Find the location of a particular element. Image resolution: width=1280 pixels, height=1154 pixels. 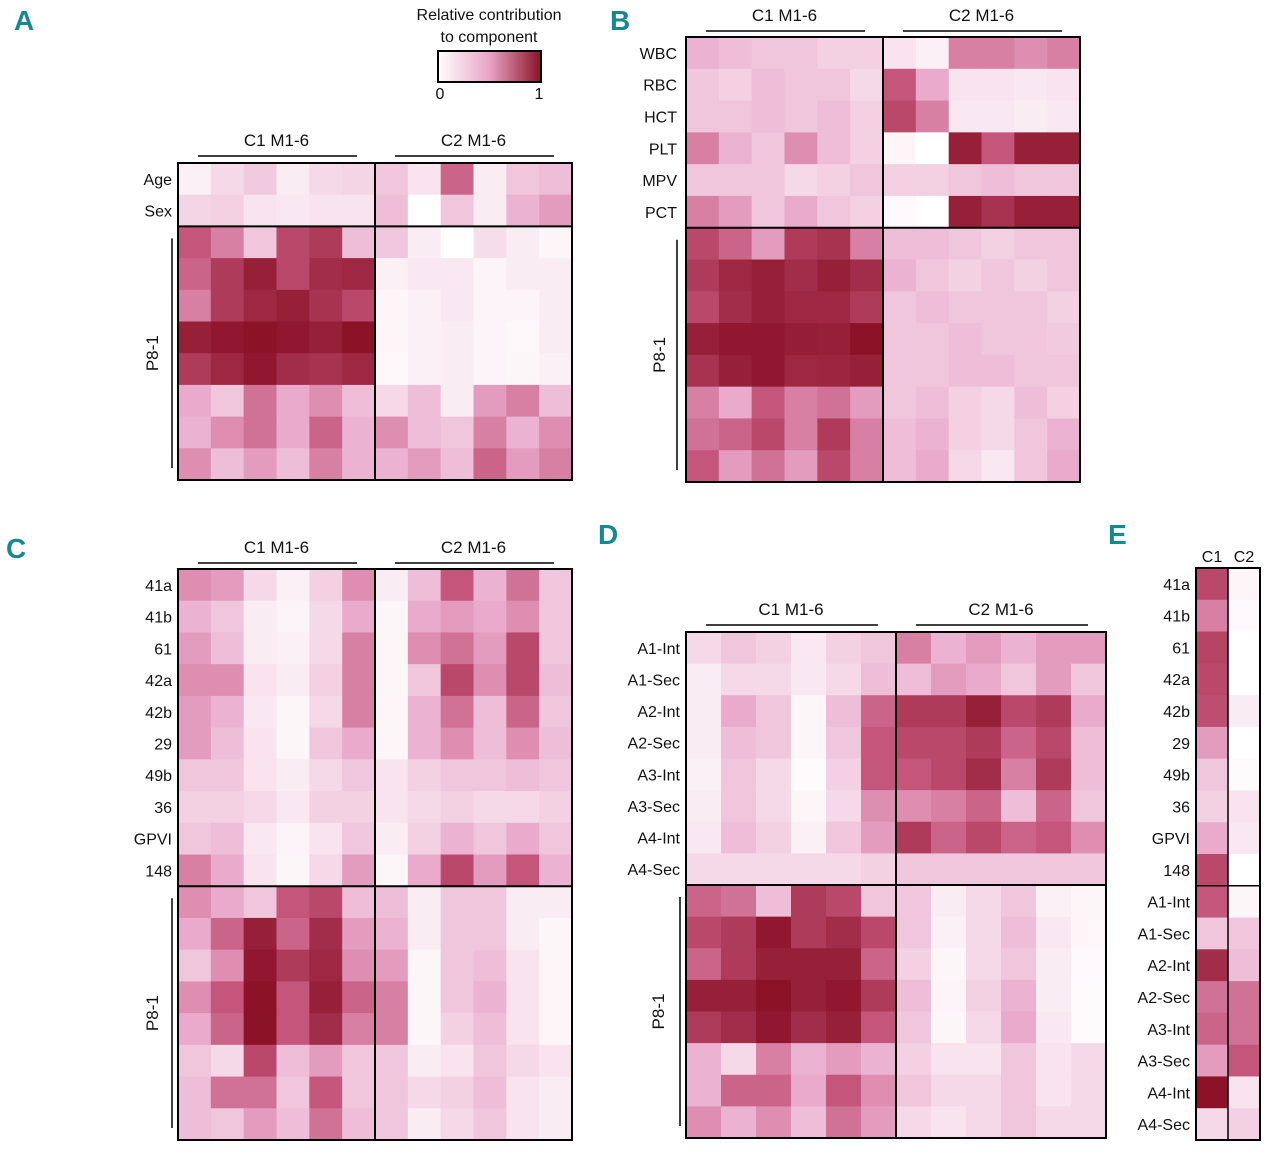

row-label: A2-Int is located at coordinates (1168, 966).